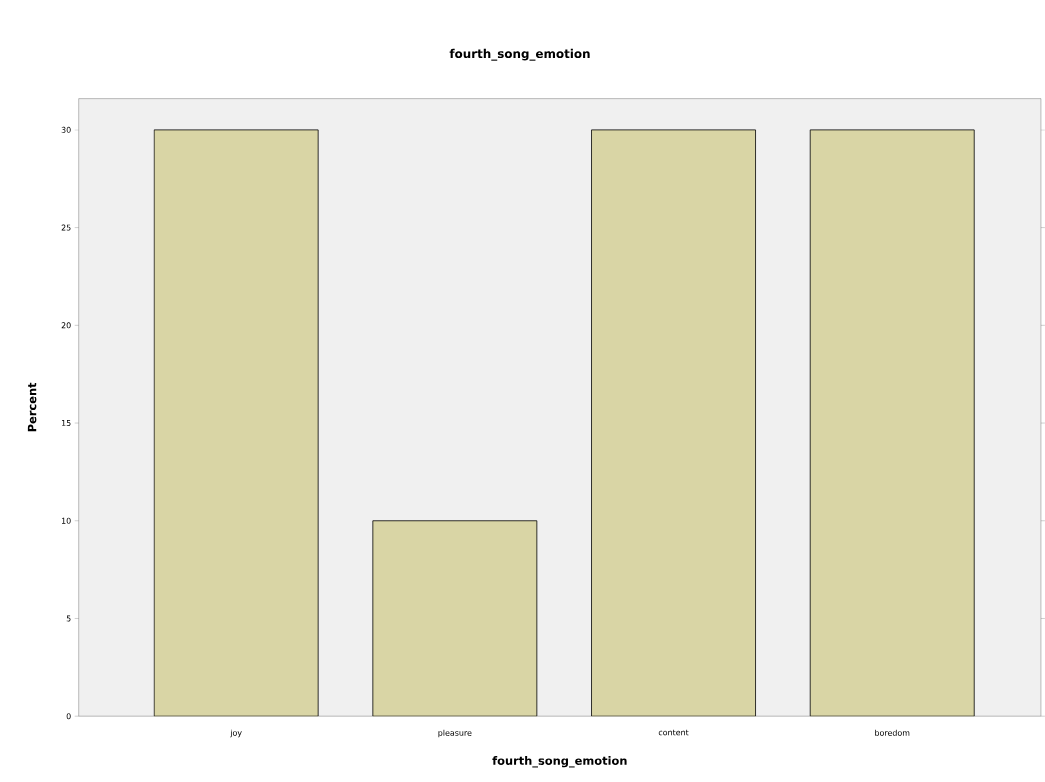 This screenshot has height=782, width=1045. I want to click on chart-title: fourth_song_emotion, so click(519, 54).